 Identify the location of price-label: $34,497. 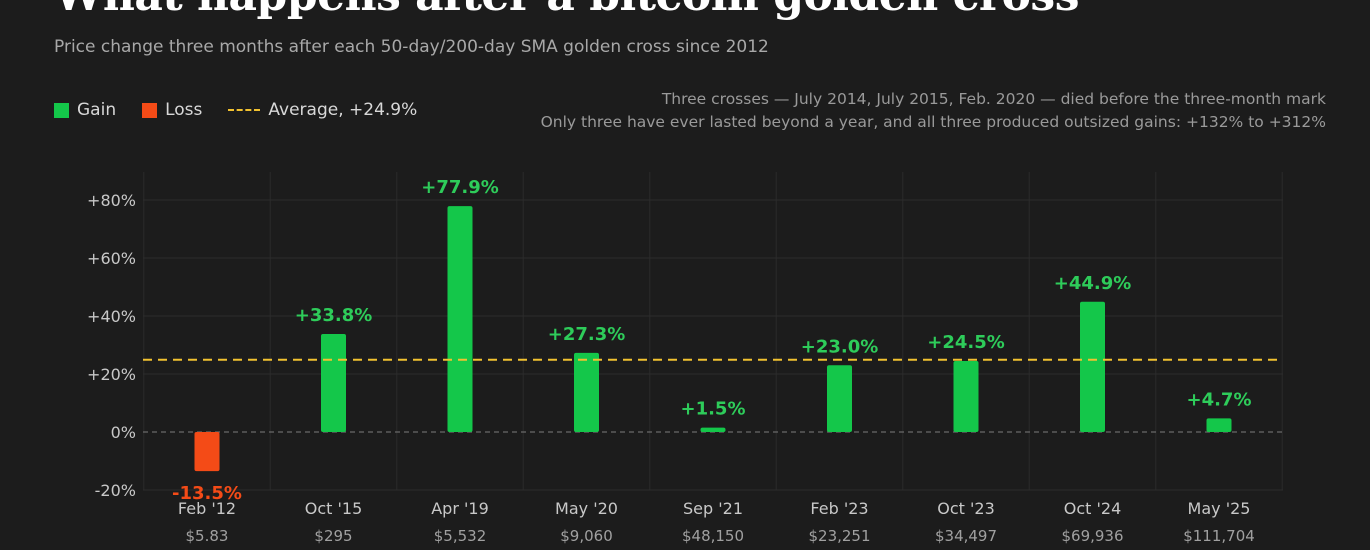
(966, 536).